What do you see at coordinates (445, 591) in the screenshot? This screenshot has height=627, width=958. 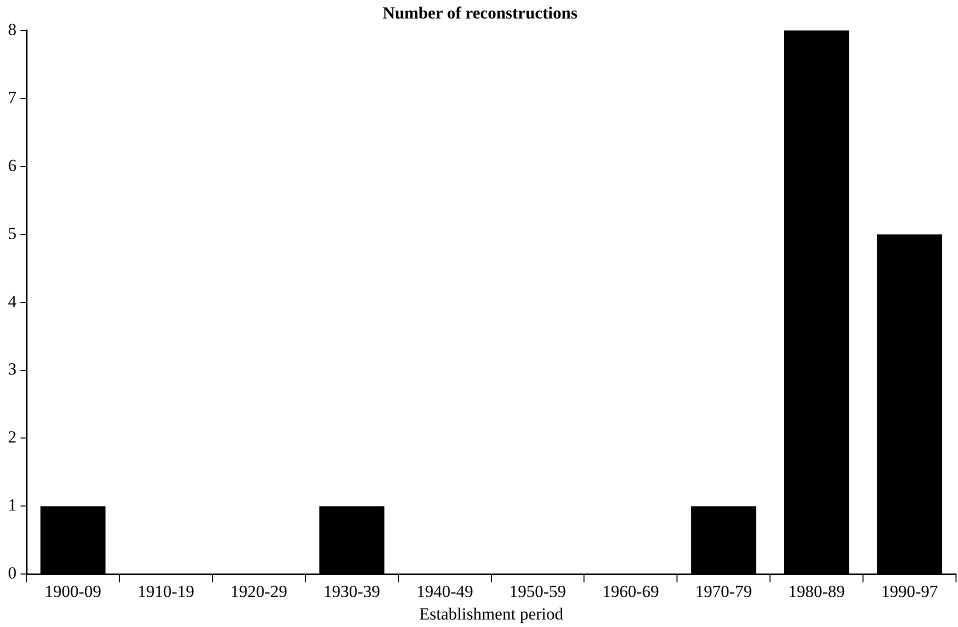 I see `x-tick-label: 1940-49` at bounding box center [445, 591].